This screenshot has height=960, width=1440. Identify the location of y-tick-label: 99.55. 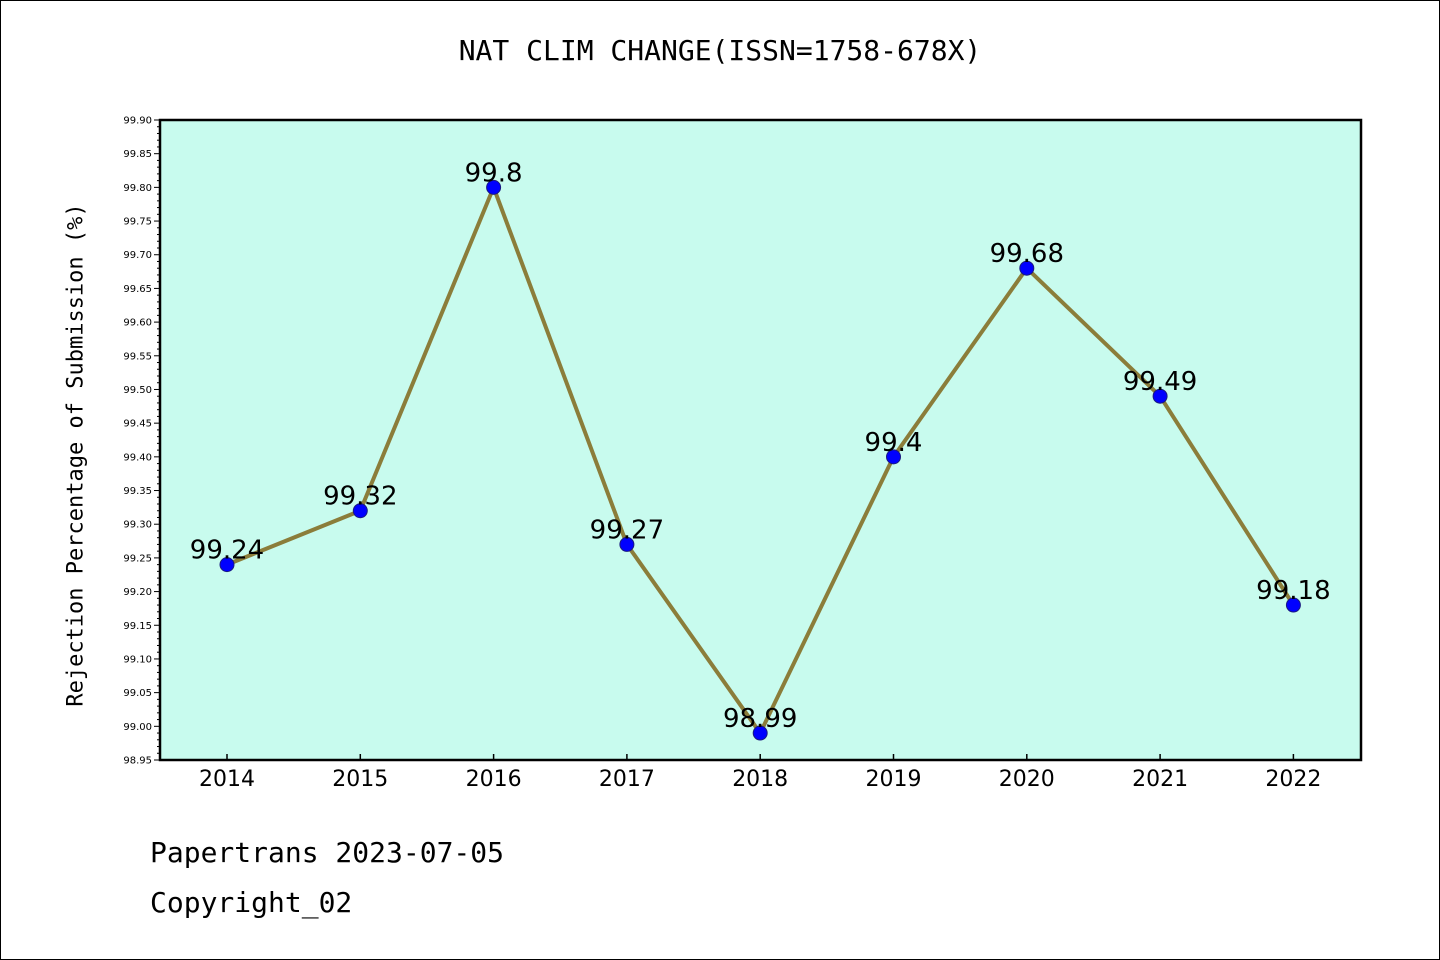
(137, 356).